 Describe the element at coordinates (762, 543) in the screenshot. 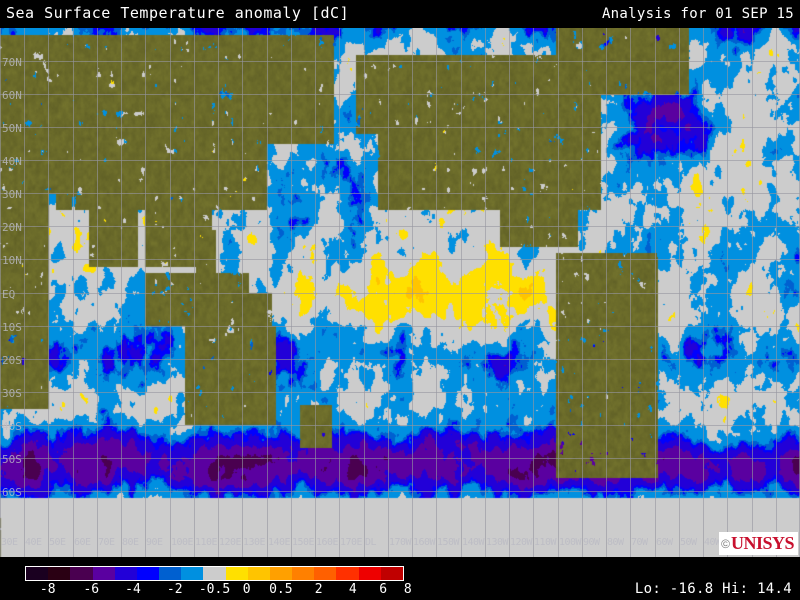

I see `unisys-wordmark: UNISYS` at that location.